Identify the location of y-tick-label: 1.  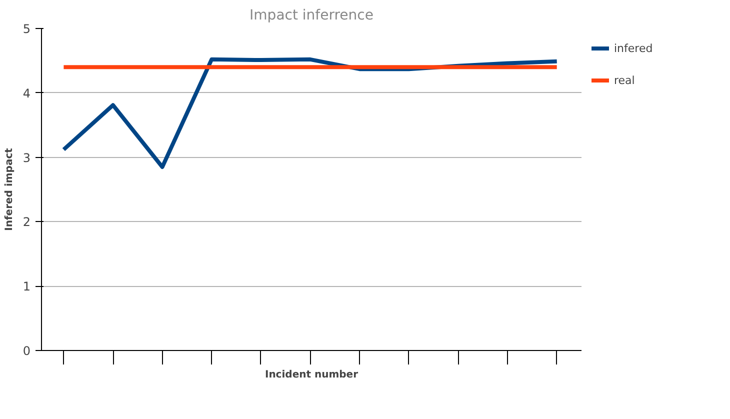
(26, 287).